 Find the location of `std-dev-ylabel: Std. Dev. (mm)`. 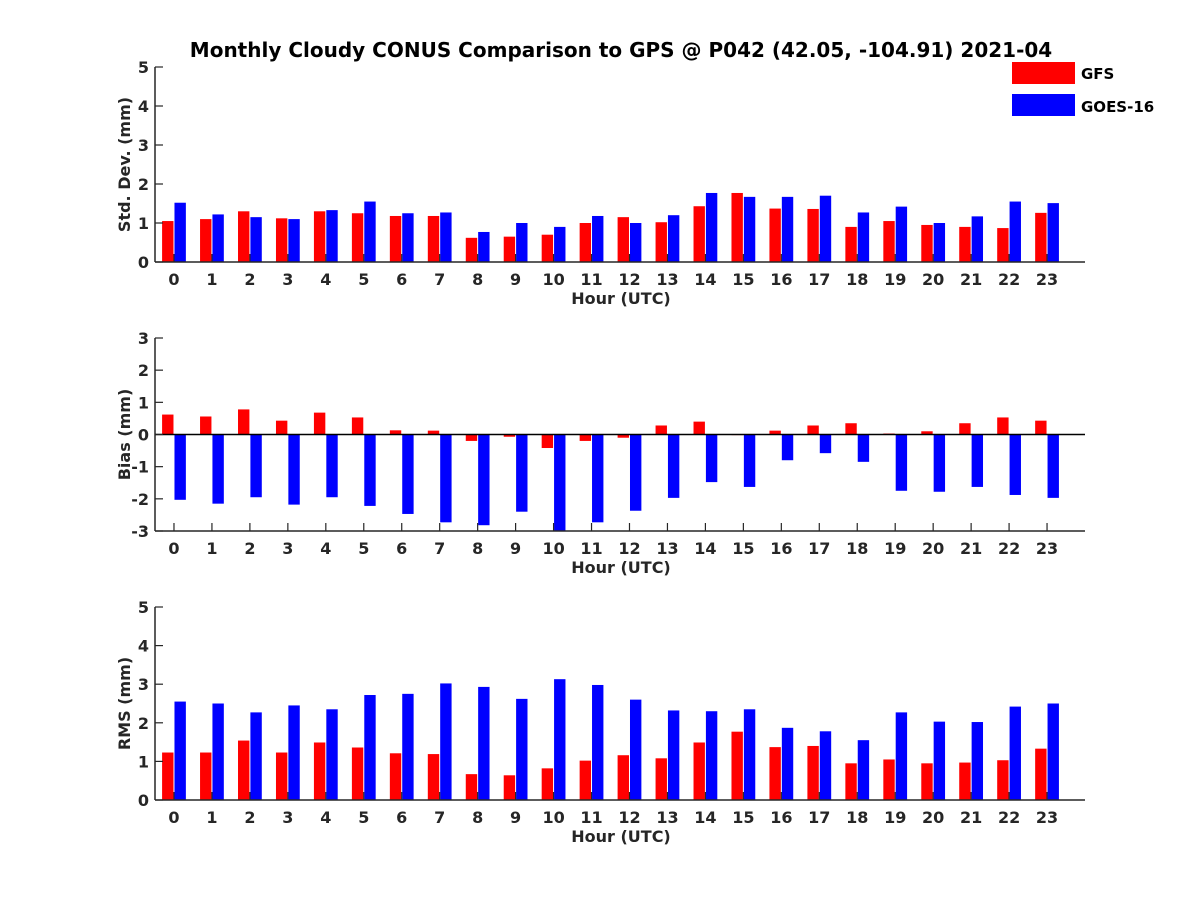

std-dev-ylabel: Std. Dev. (mm) is located at coordinates (124, 164).